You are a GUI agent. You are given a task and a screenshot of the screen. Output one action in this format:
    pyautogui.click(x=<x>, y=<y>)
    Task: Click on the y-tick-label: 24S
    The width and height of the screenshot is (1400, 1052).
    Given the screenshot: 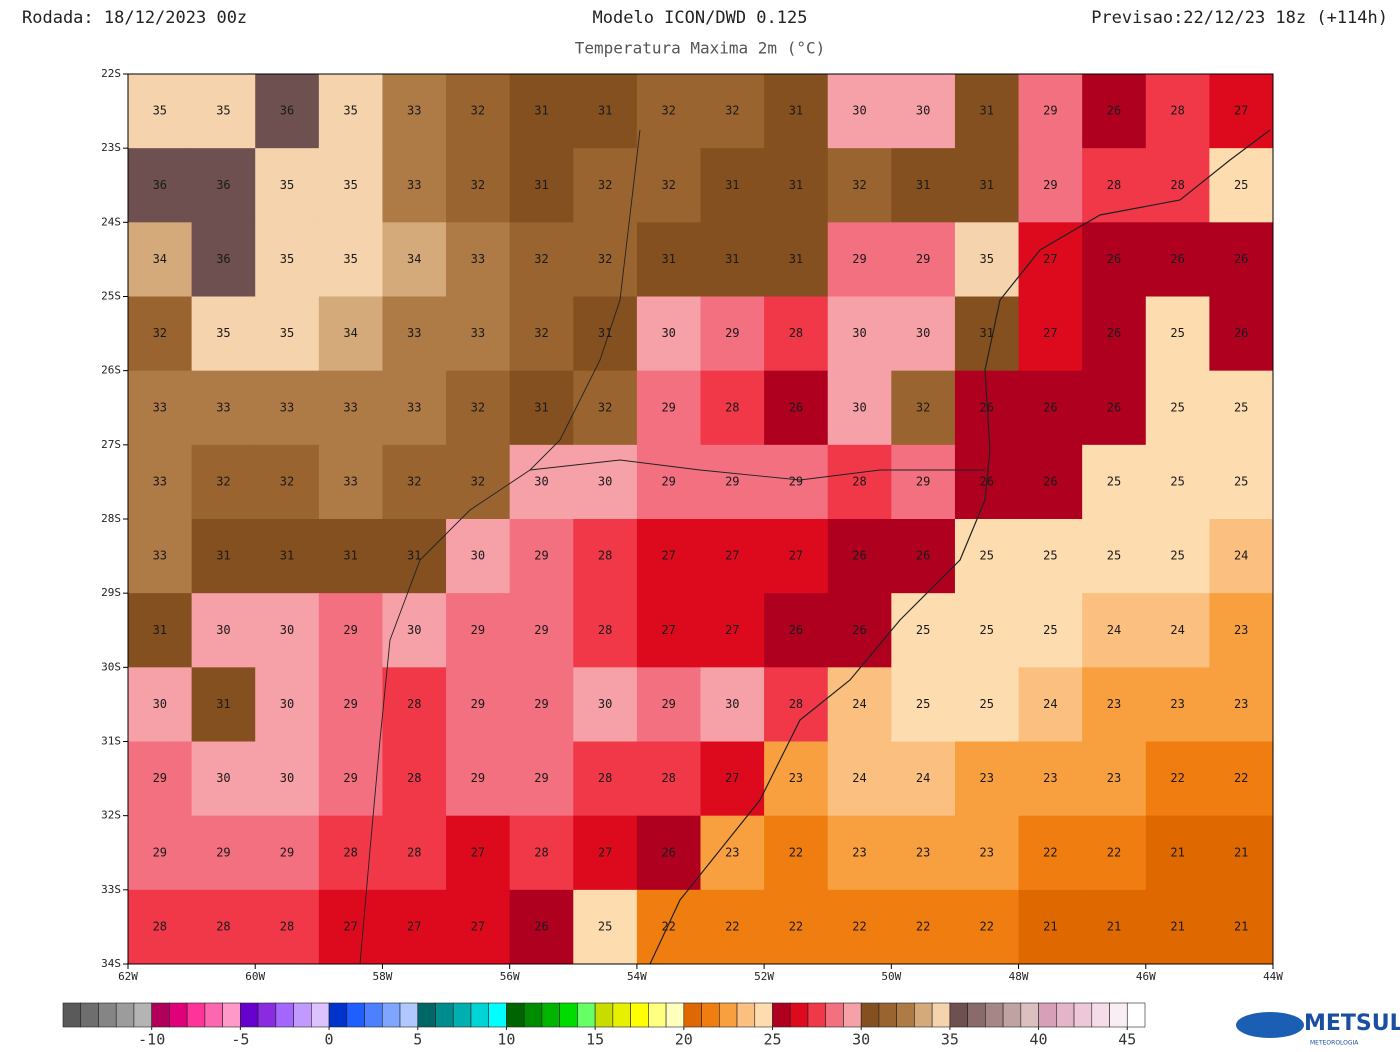 What is the action you would take?
    pyautogui.click(x=111, y=221)
    